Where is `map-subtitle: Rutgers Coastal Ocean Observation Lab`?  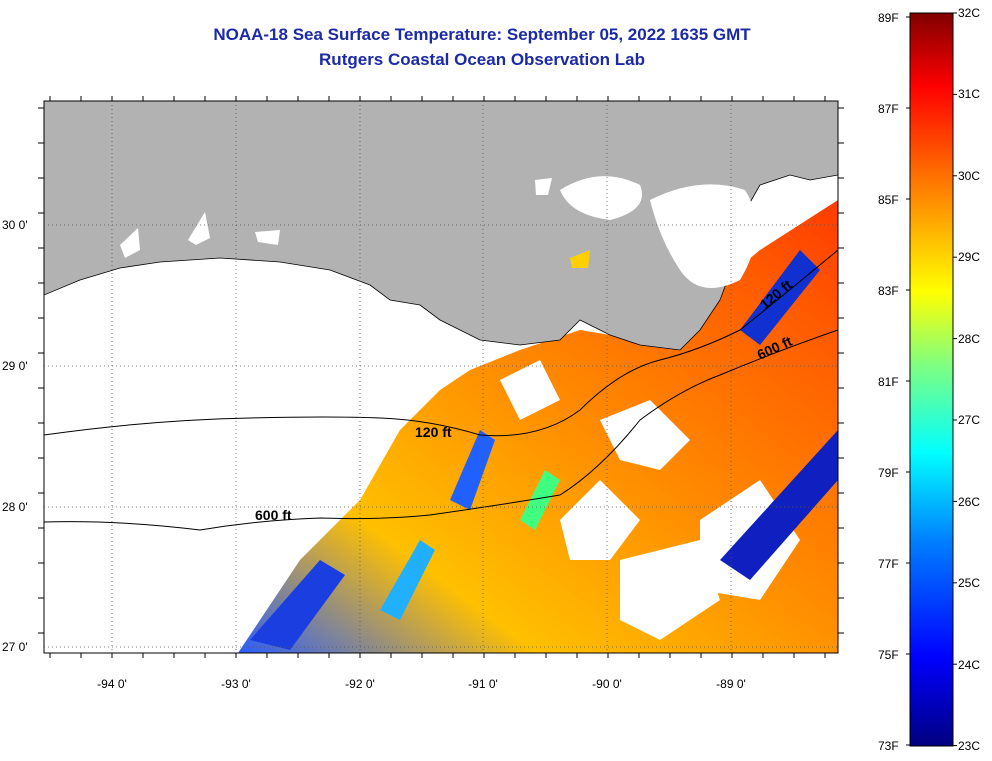
map-subtitle: Rutgers Coastal Ocean Observation Lab is located at coordinates (482, 59).